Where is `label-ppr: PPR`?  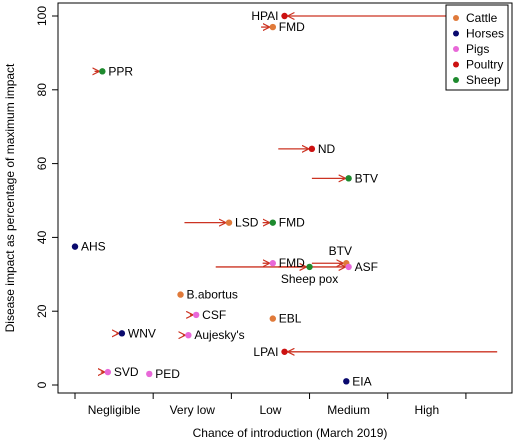
label-ppr: PPR is located at coordinates (120, 71).